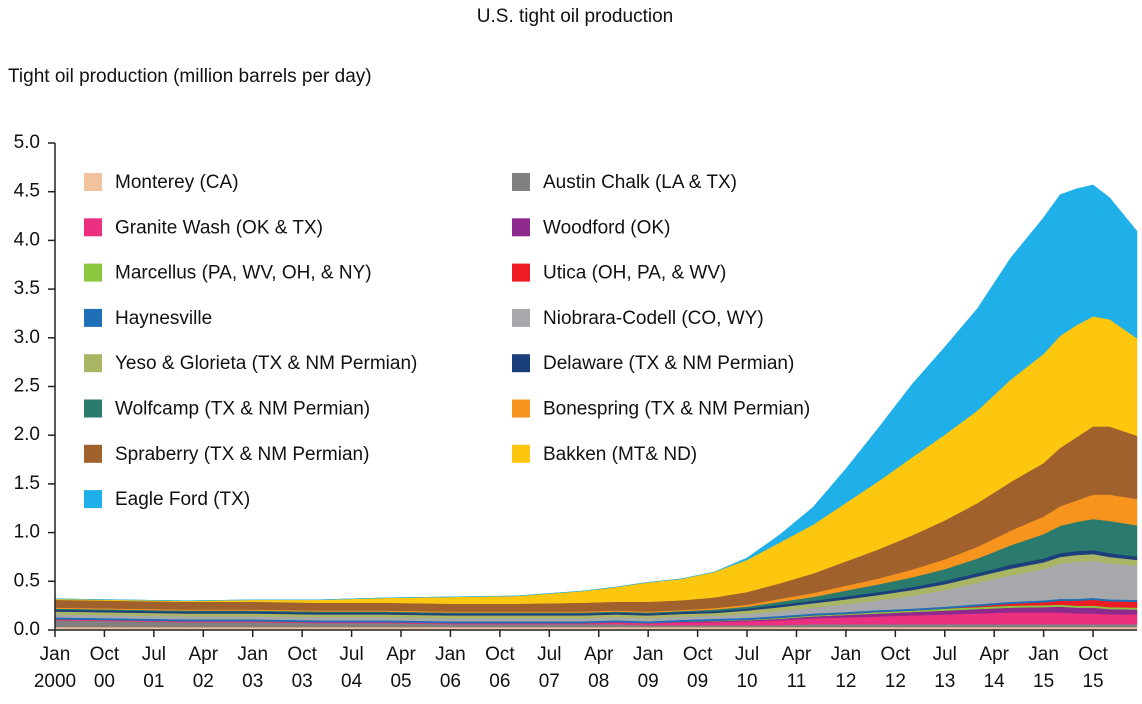  I want to click on x-tick-label: Jul 07, so click(549, 668).